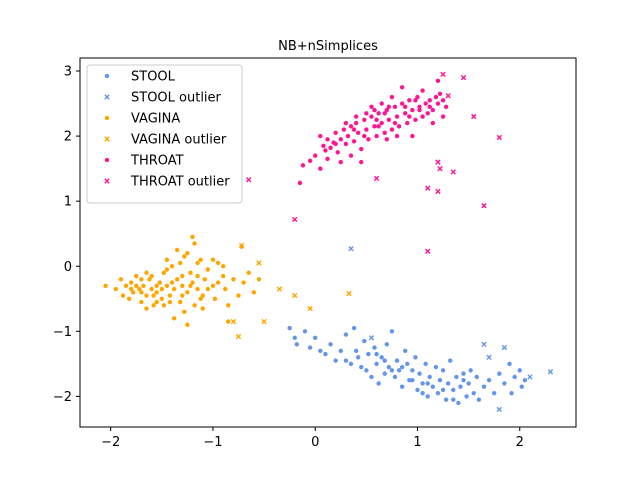  I want to click on legend-label-stool-outlier: STOOL outlier, so click(176, 98).